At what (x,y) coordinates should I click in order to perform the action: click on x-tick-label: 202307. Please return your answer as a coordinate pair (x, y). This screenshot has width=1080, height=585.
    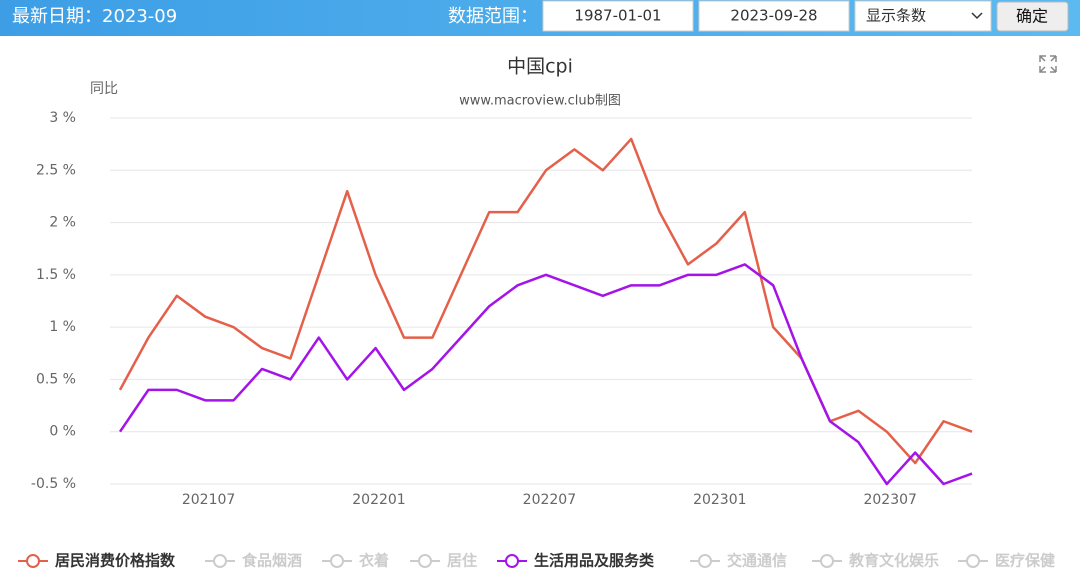
    Looking at the image, I should click on (889, 500).